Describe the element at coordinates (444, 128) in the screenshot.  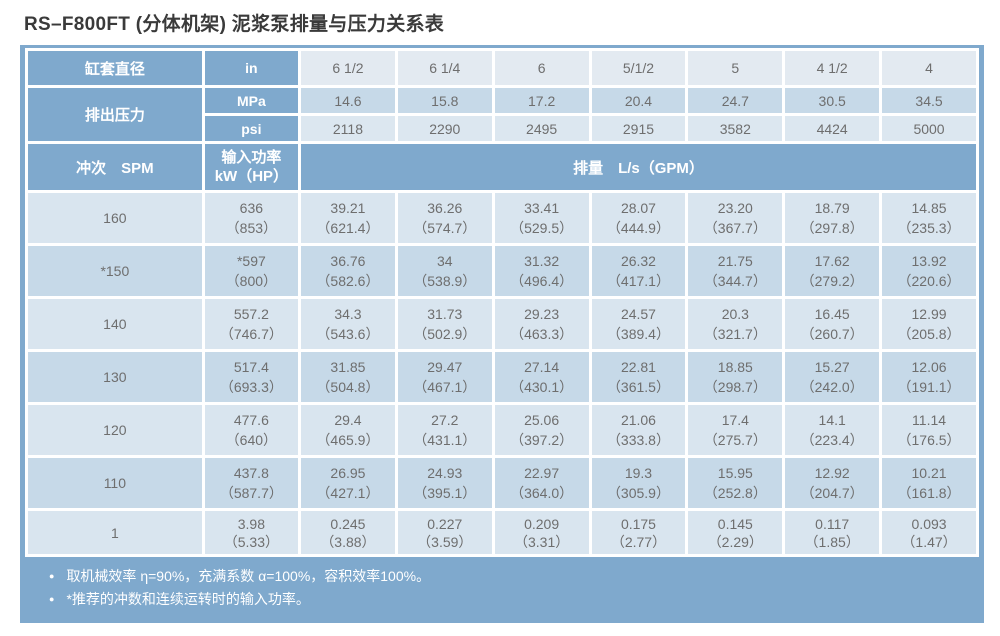
I see `pressure-psi-cell: 2290` at that location.